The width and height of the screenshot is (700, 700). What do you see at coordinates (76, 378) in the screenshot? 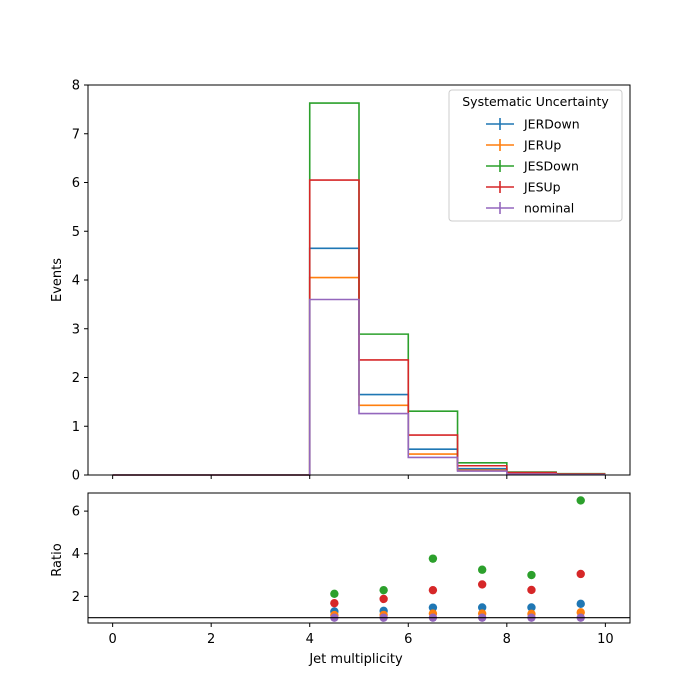
I see `histogram-y-tick-label: 2` at bounding box center [76, 378].